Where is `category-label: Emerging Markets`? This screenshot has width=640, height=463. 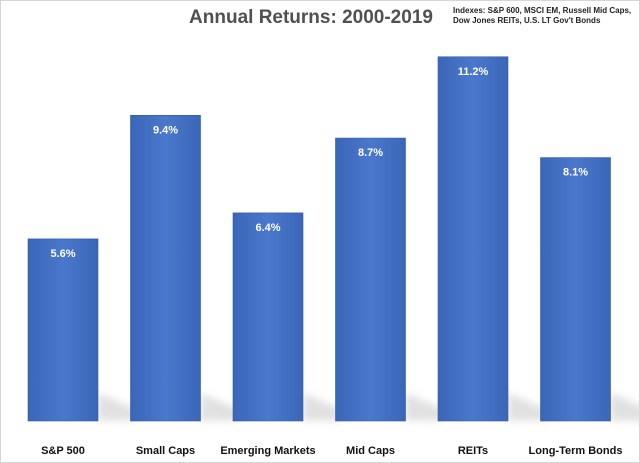 category-label: Emerging Markets is located at coordinates (267, 451).